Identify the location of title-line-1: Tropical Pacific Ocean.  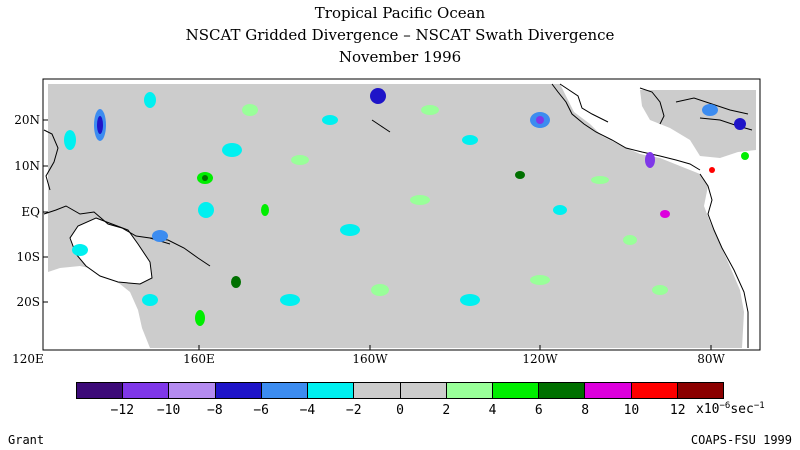
(400, 13).